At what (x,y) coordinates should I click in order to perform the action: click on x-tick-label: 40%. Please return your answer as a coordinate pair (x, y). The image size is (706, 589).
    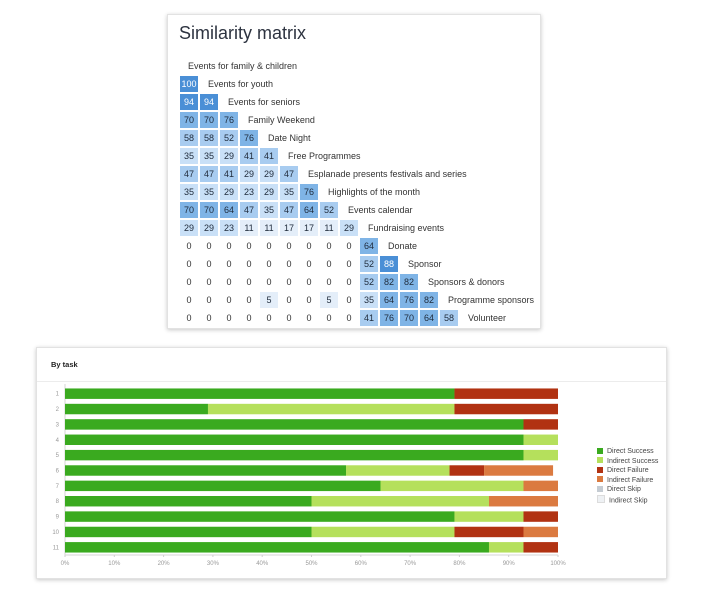
    Looking at the image, I should click on (262, 564).